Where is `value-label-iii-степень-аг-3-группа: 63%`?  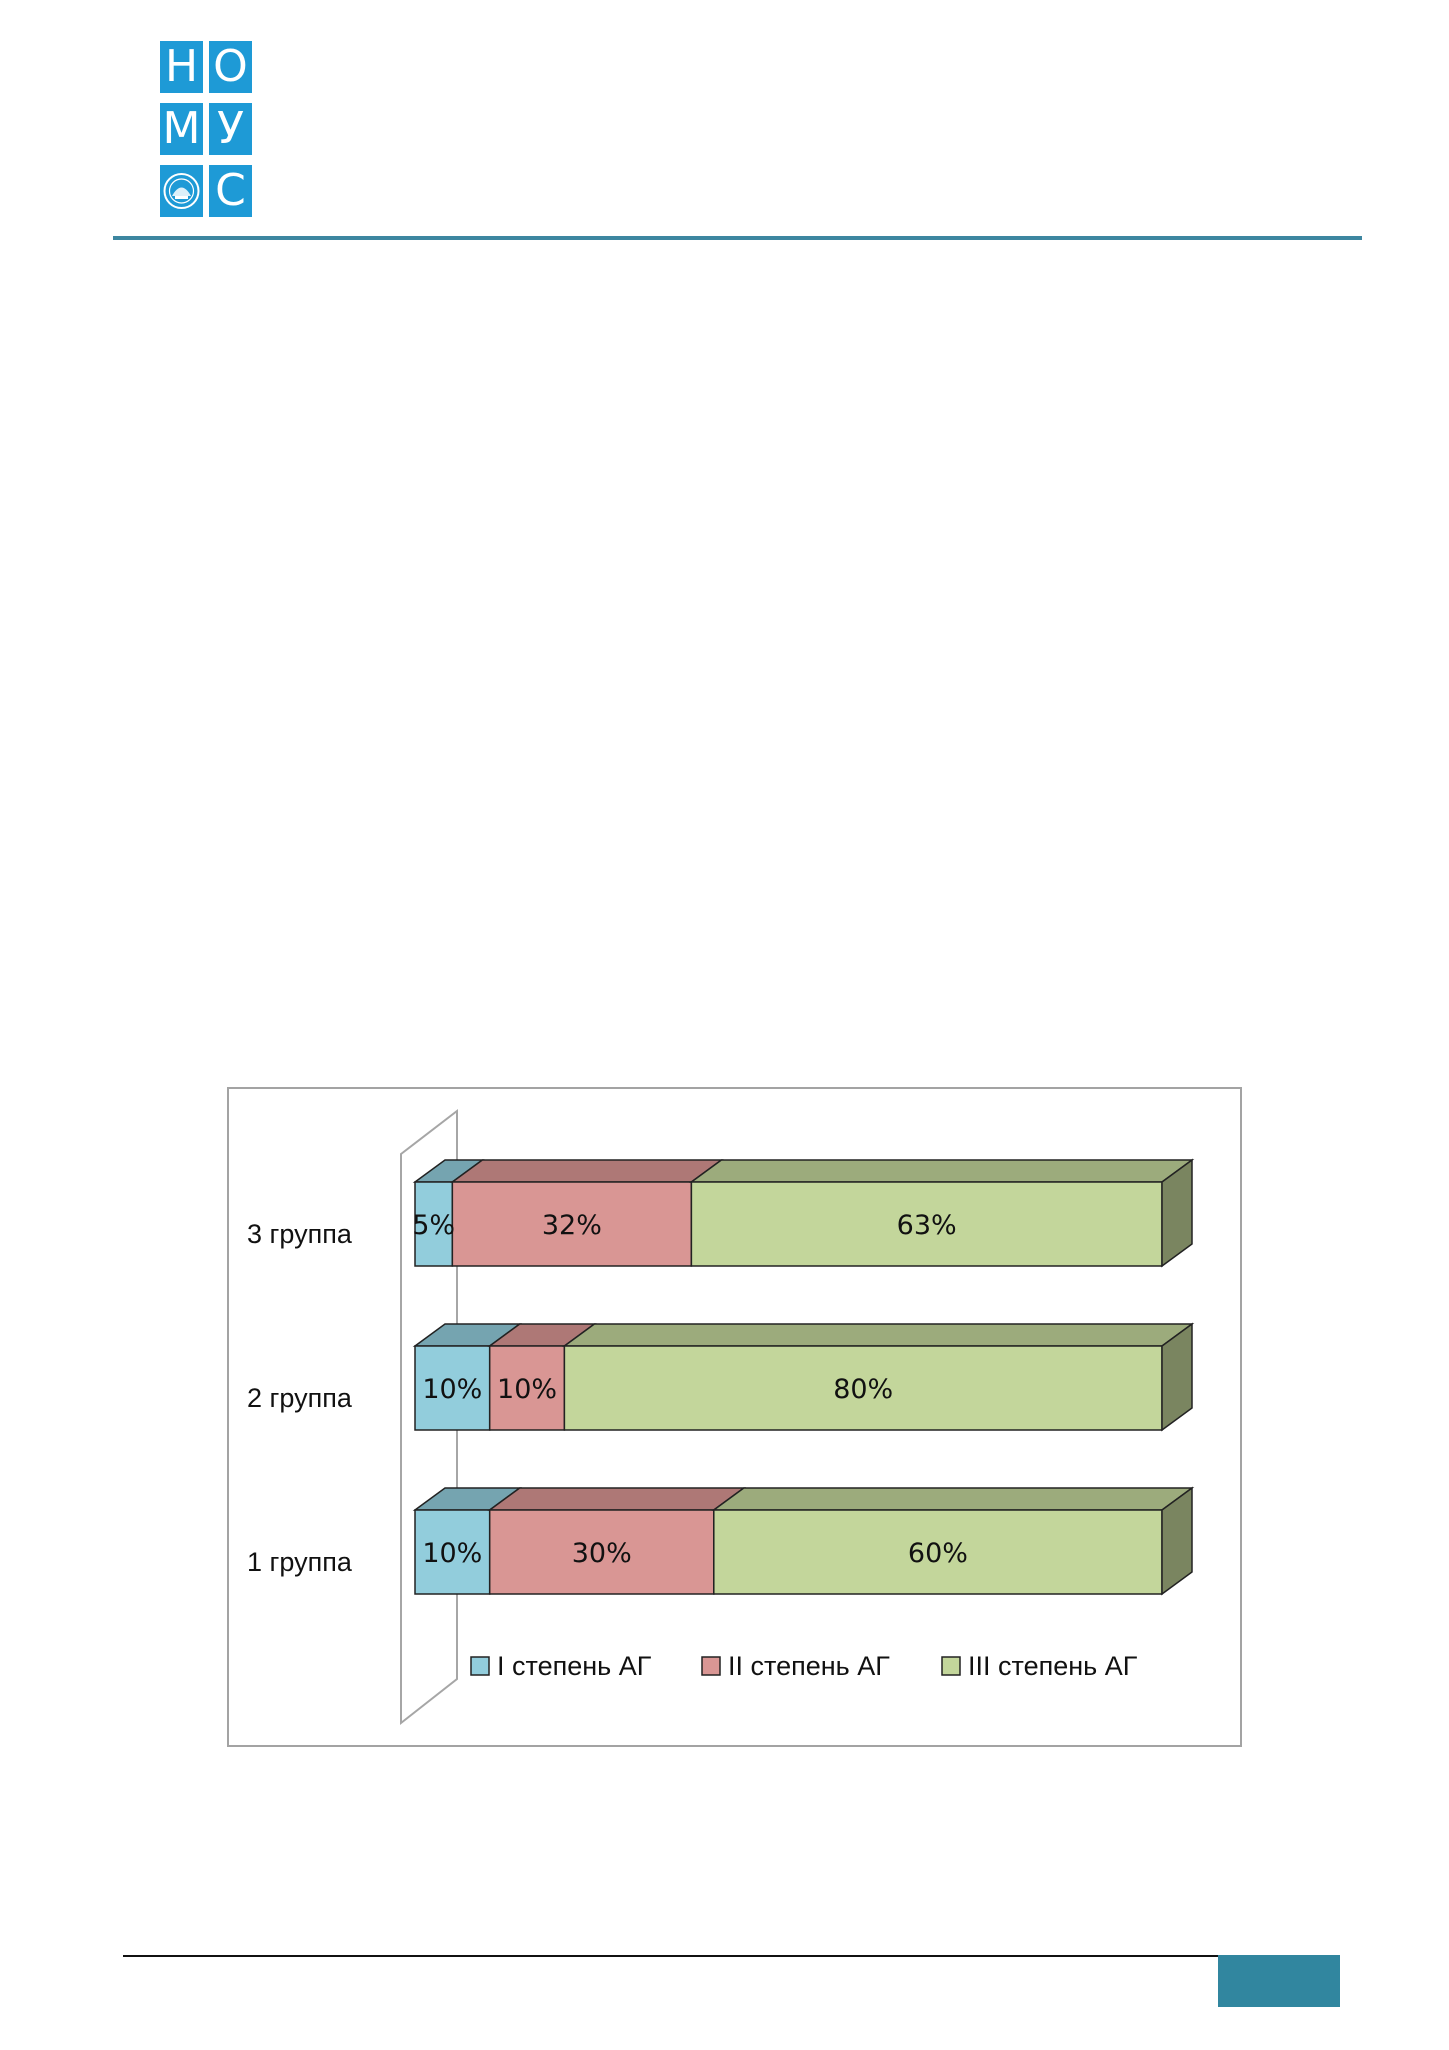
value-label-iii-степень-аг-3-группа: 63% is located at coordinates (927, 1225).